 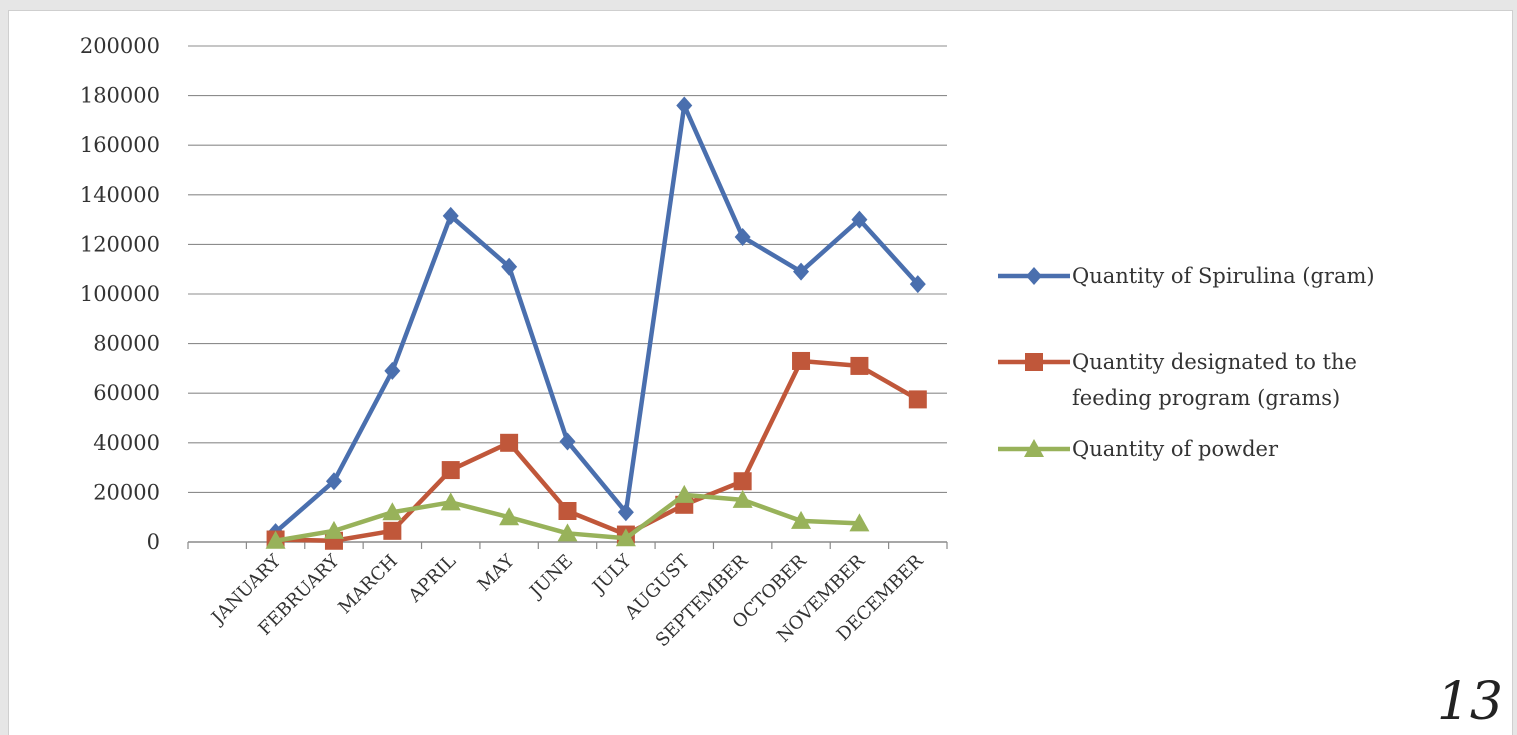 What do you see at coordinates (153, 542) in the screenshot?
I see `y-tick-label: 0` at bounding box center [153, 542].